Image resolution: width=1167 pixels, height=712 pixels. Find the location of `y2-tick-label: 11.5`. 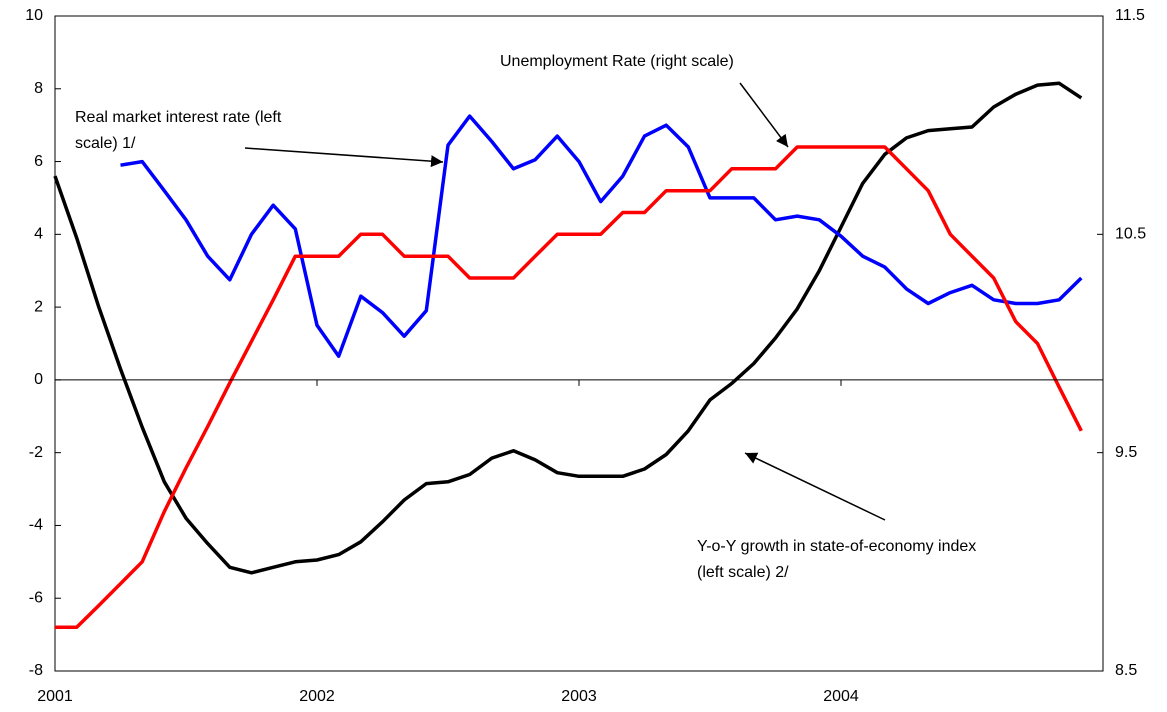

y2-tick-label: 11.5 is located at coordinates (1130, 15).